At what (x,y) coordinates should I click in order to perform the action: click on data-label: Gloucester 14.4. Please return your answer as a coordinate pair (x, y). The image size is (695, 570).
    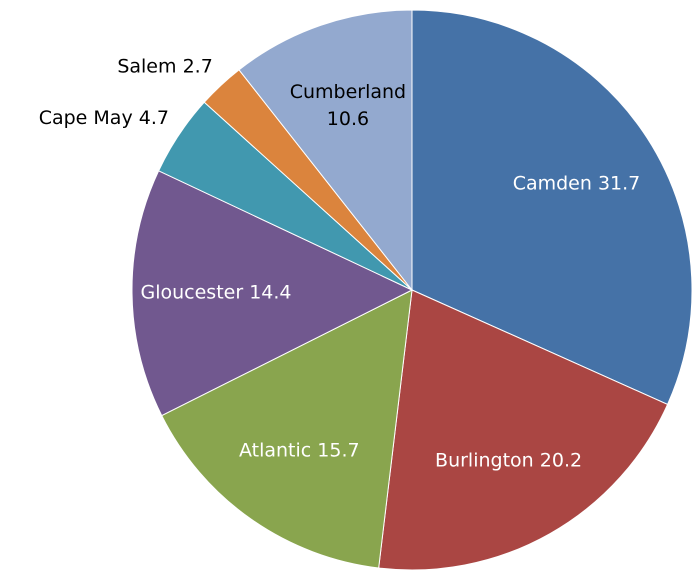
    Looking at the image, I should click on (216, 292).